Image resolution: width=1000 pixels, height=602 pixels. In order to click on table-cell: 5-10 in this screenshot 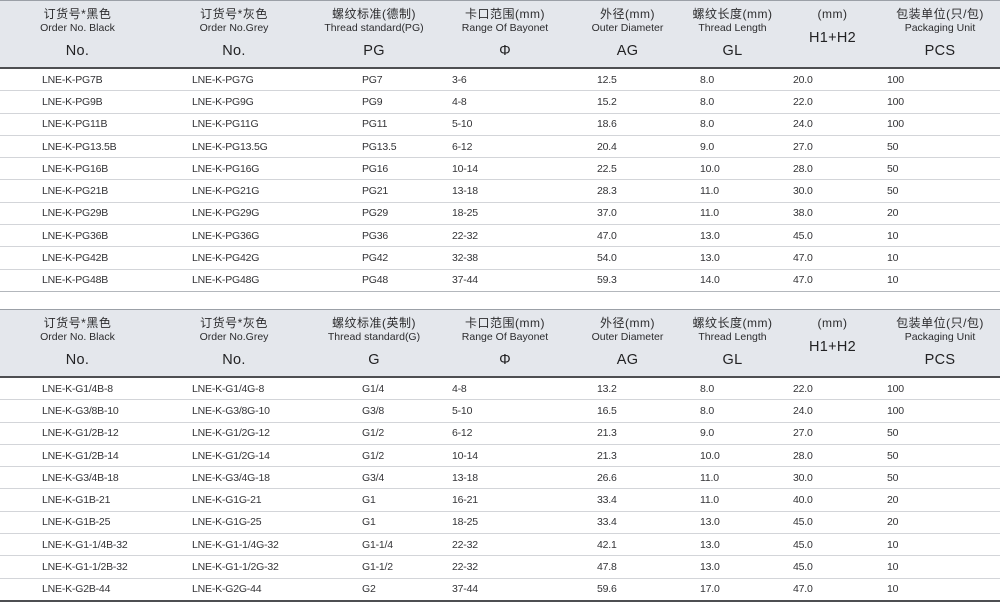, I will do `click(505, 124)`.